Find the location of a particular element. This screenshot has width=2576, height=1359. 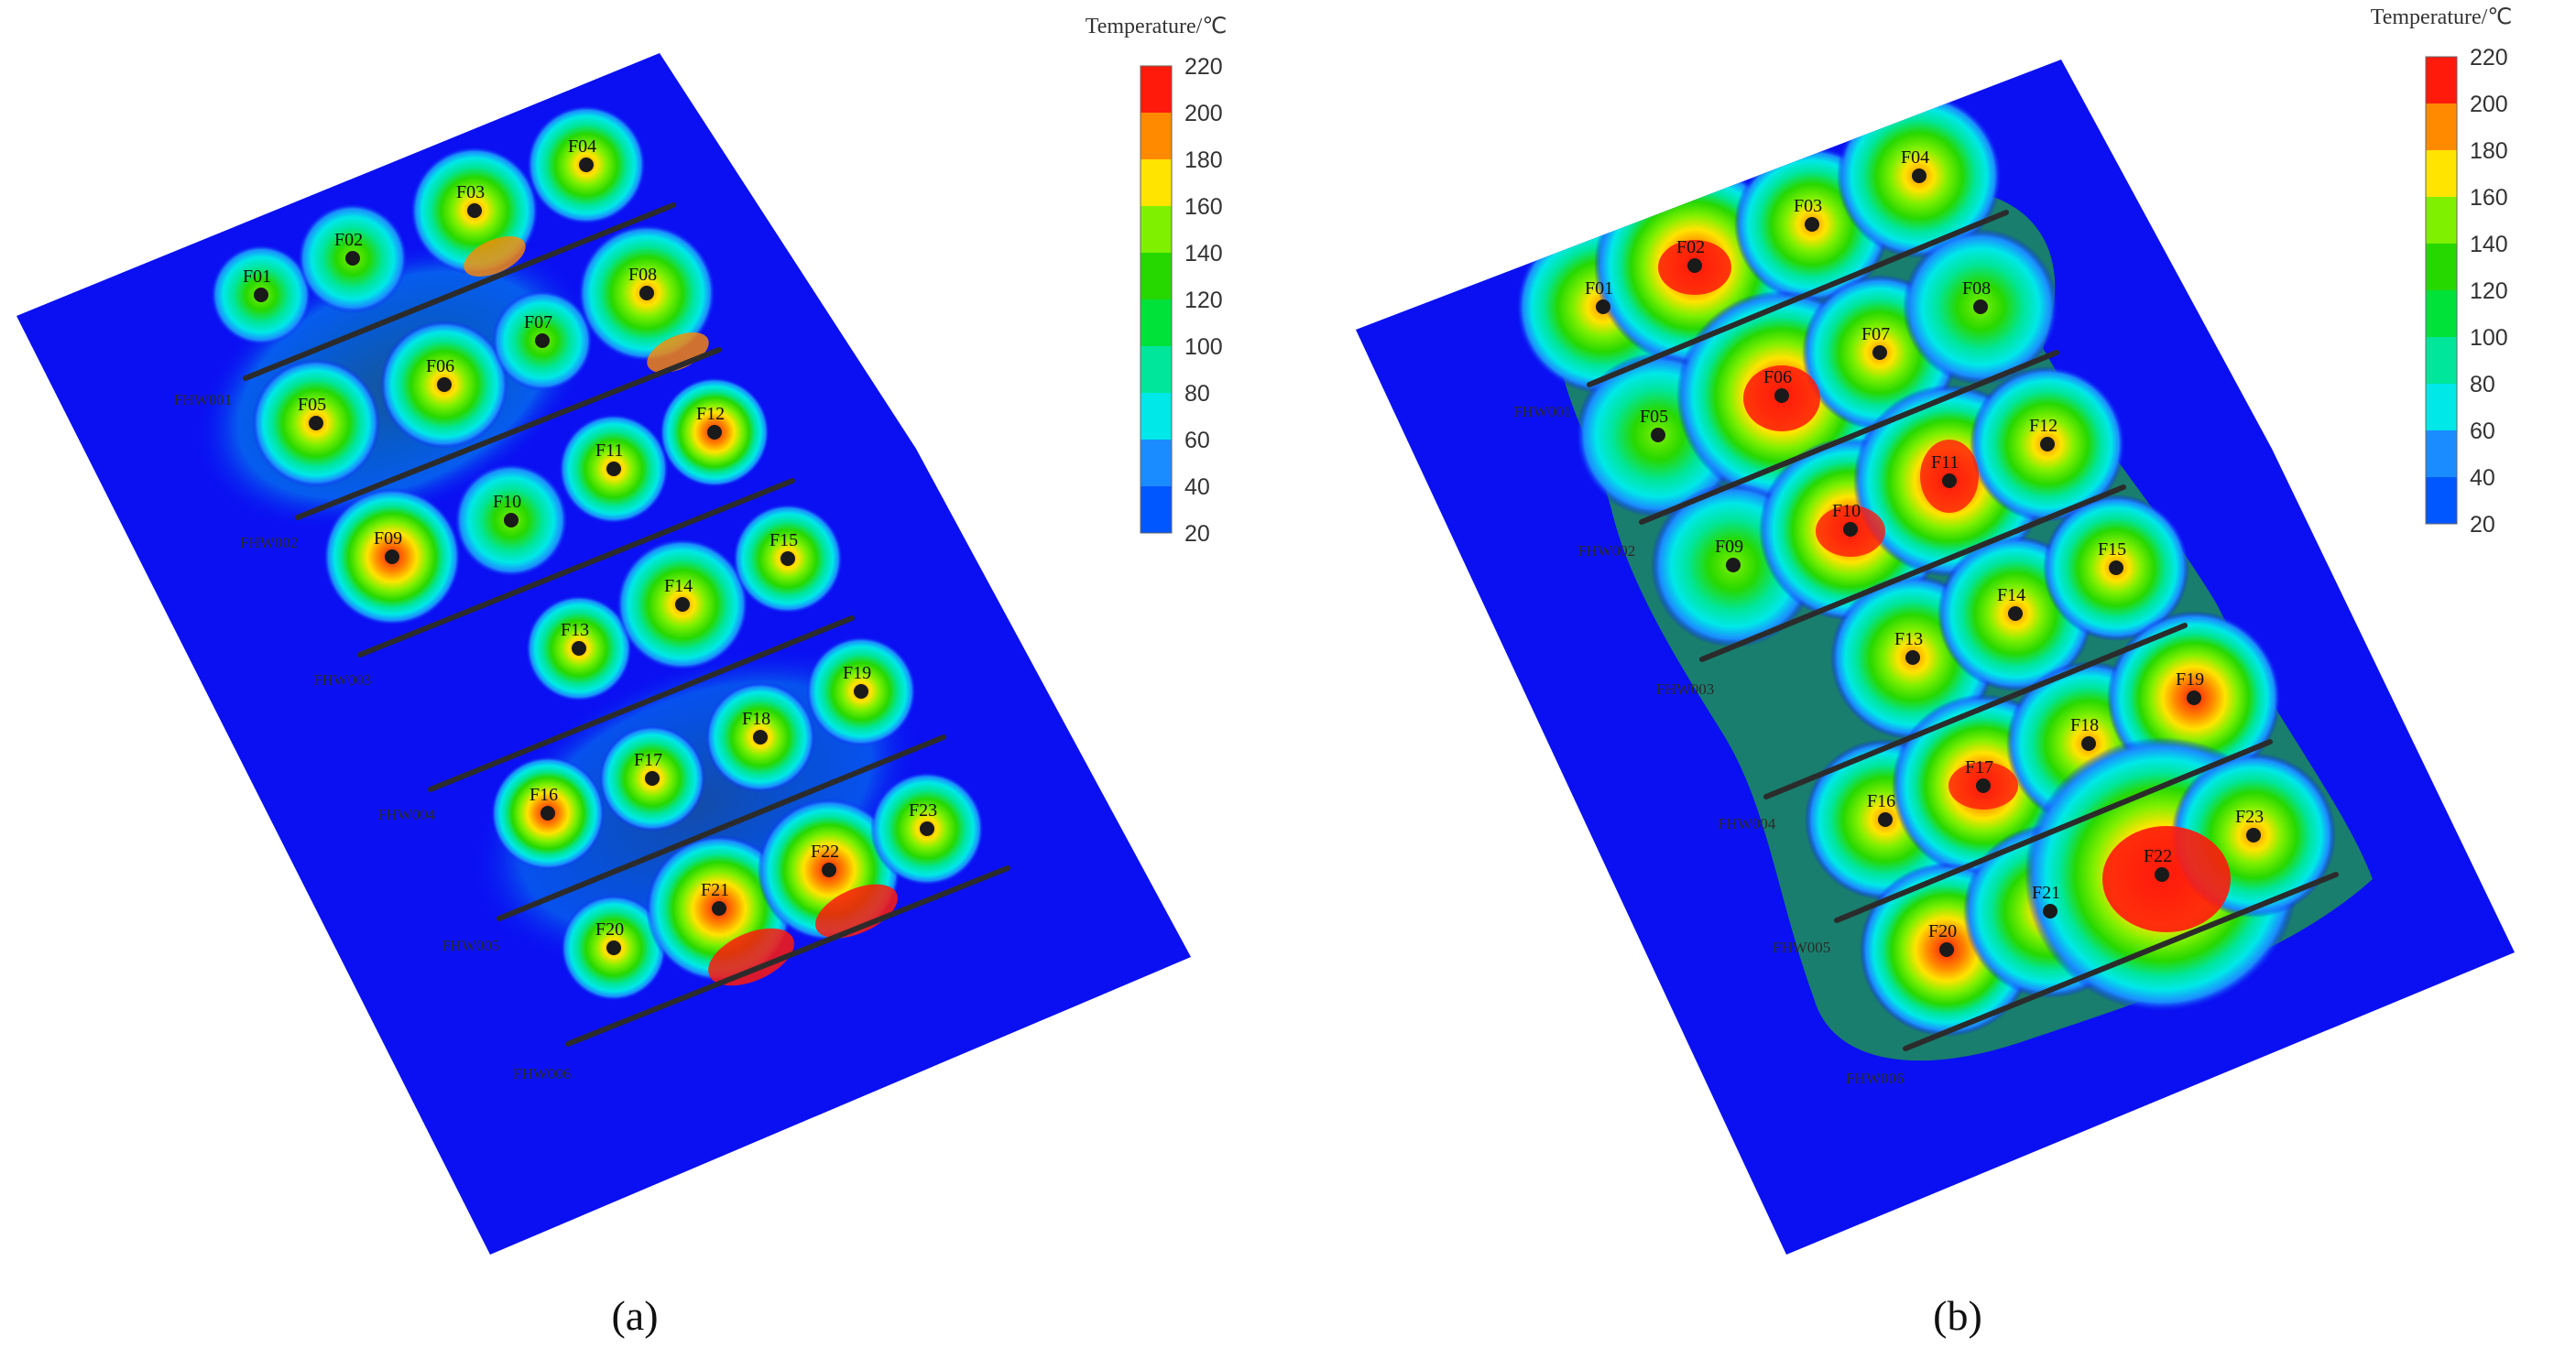

well-label: F03 is located at coordinates (1808, 206).